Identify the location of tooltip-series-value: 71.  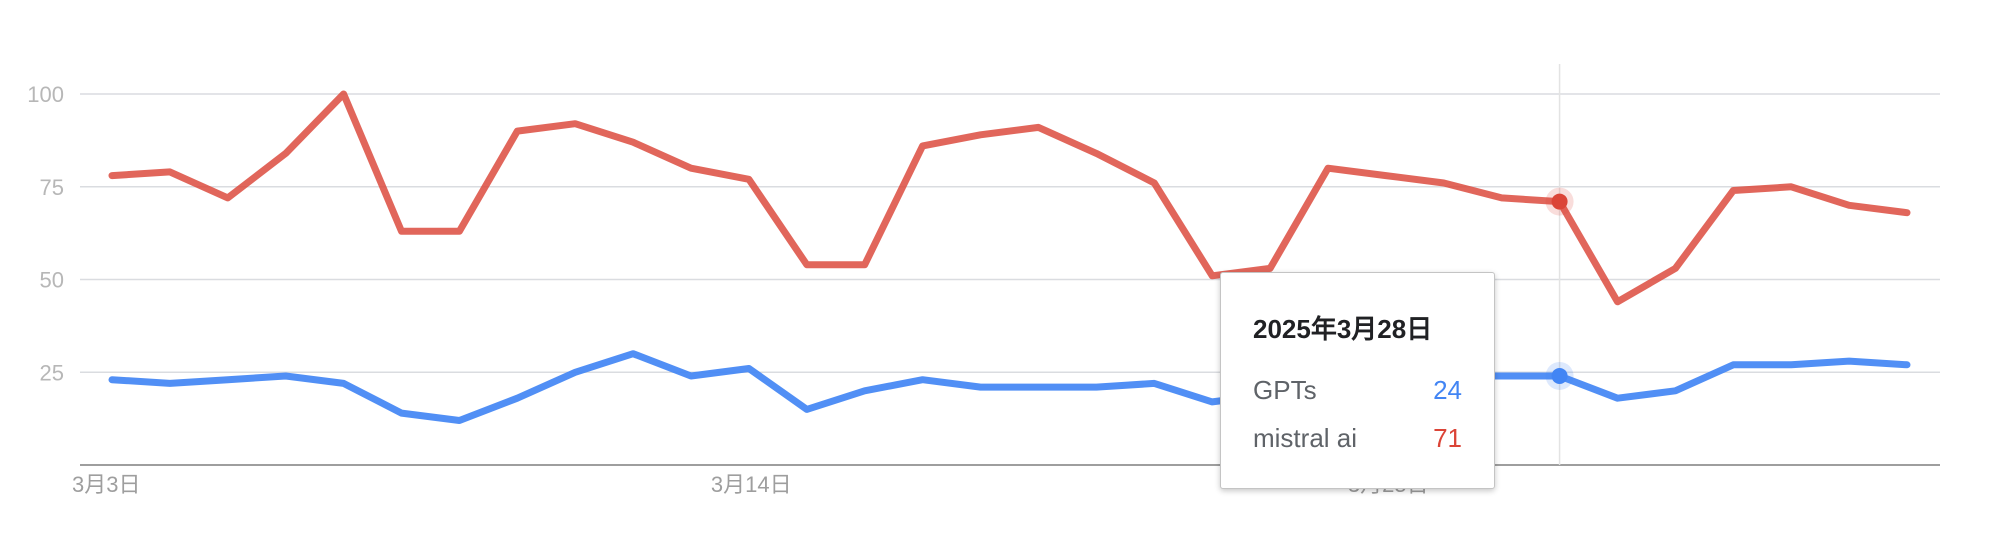
(1447, 438).